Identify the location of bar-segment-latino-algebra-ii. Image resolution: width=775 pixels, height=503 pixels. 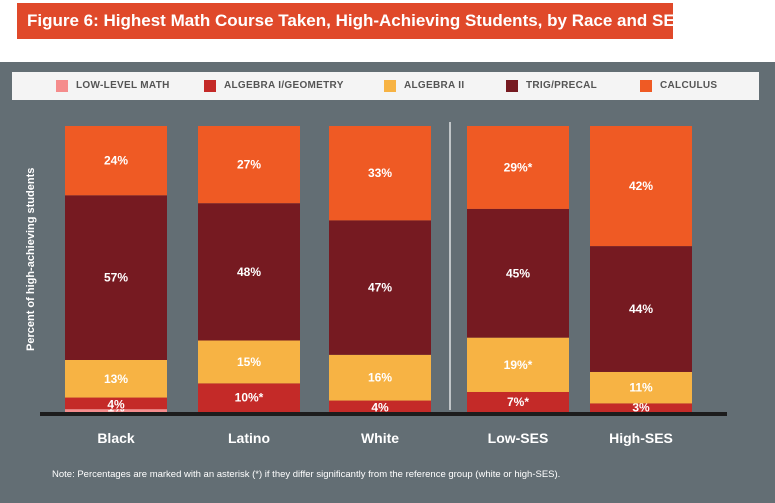
(249, 362).